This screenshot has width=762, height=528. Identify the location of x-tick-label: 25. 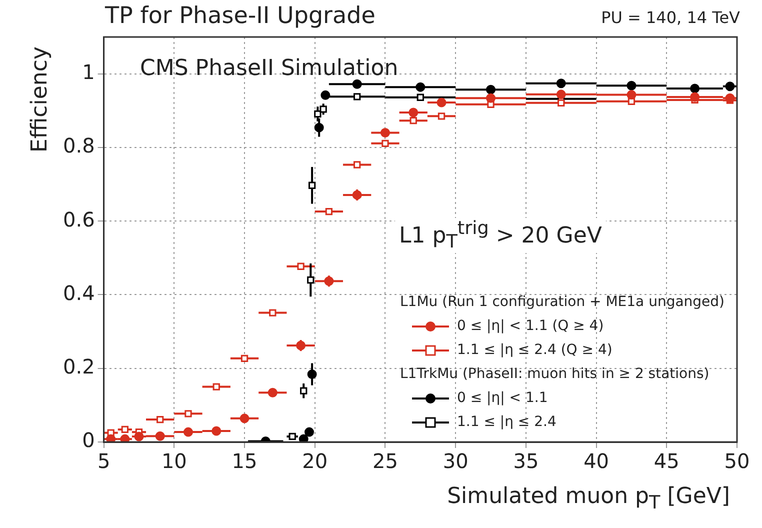
(385, 461).